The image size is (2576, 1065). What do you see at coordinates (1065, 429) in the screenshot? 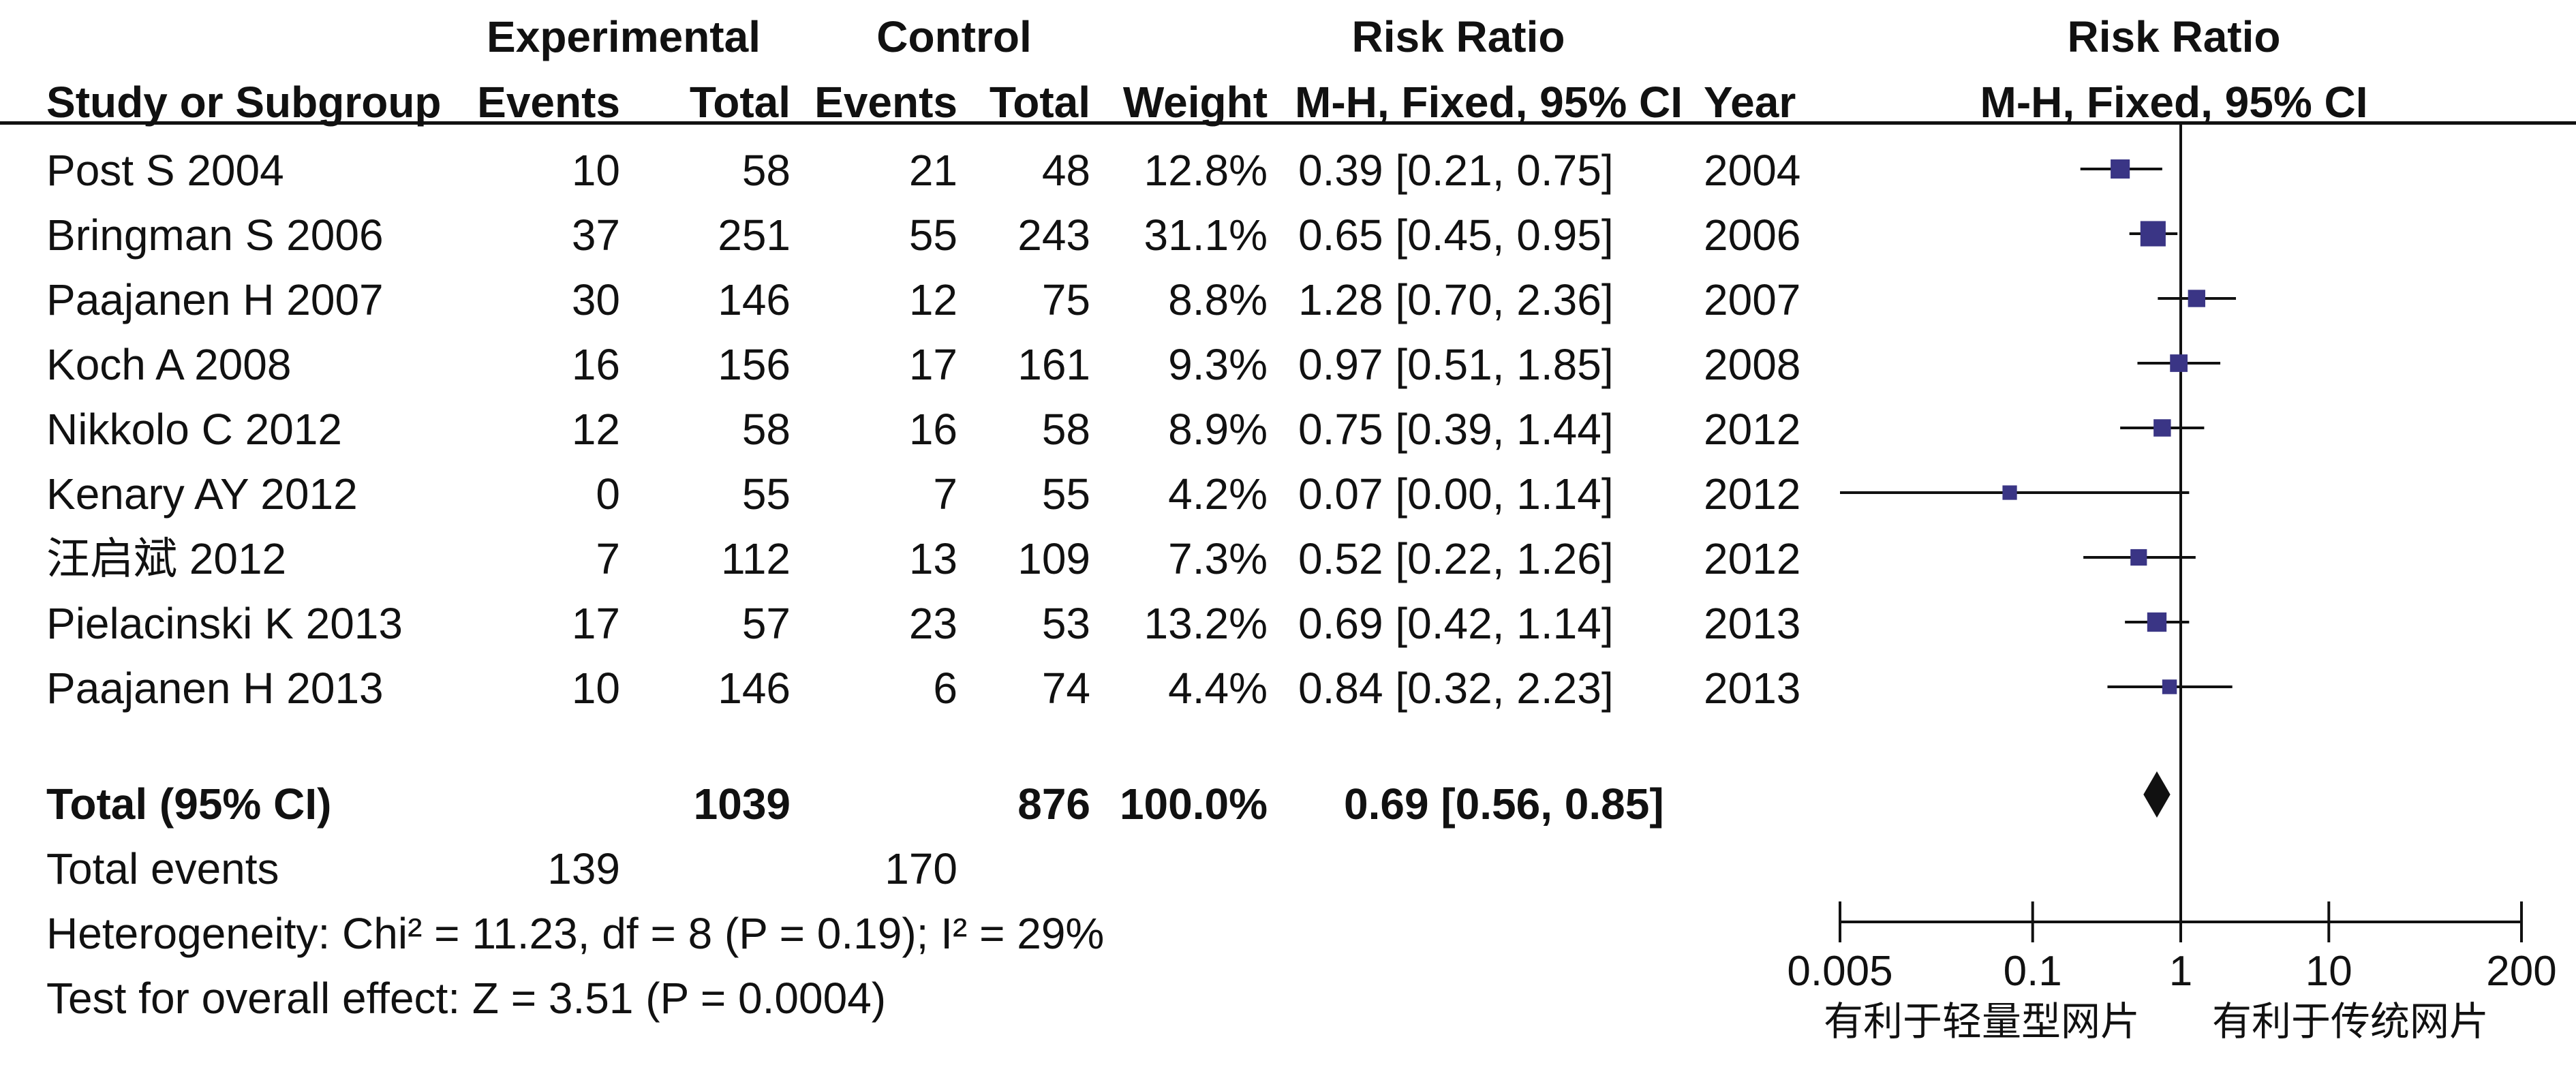
I see `ctl-total-cell: 58` at bounding box center [1065, 429].